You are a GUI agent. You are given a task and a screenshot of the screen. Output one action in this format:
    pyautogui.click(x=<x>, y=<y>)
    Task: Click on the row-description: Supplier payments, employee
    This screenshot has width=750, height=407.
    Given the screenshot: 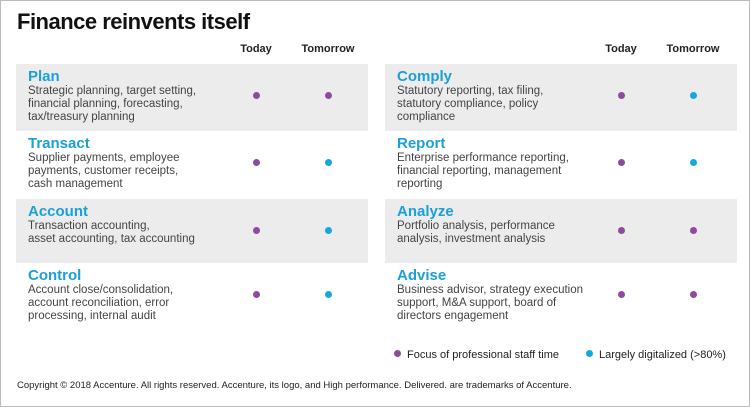 What is the action you would take?
    pyautogui.click(x=104, y=158)
    